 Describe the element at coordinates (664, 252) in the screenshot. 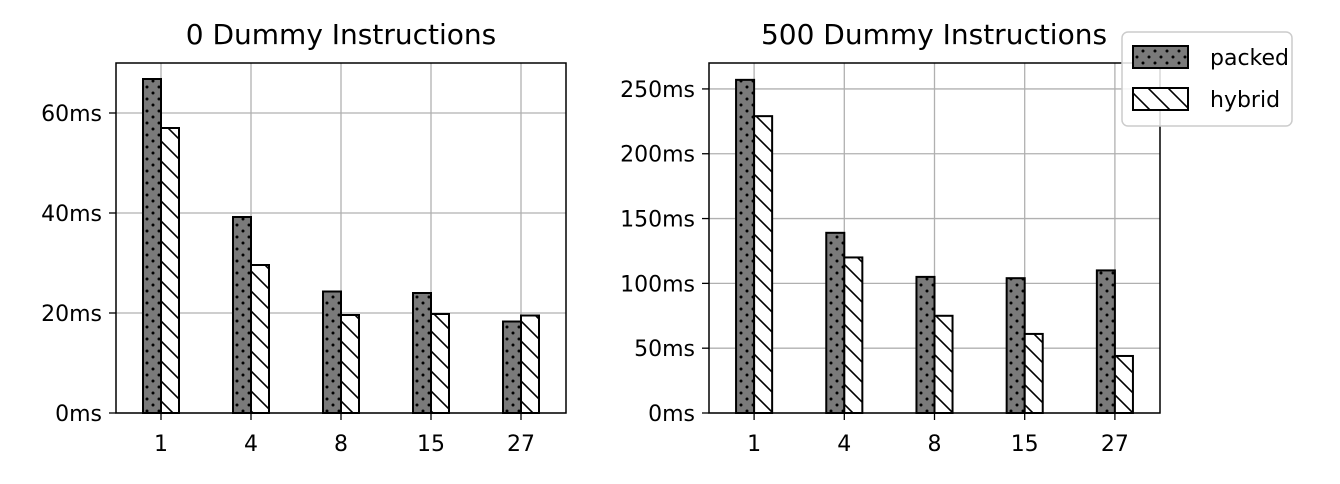

I see `y-ticks: 0ms 50ms 100ms 150ms 200ms 250ms` at that location.